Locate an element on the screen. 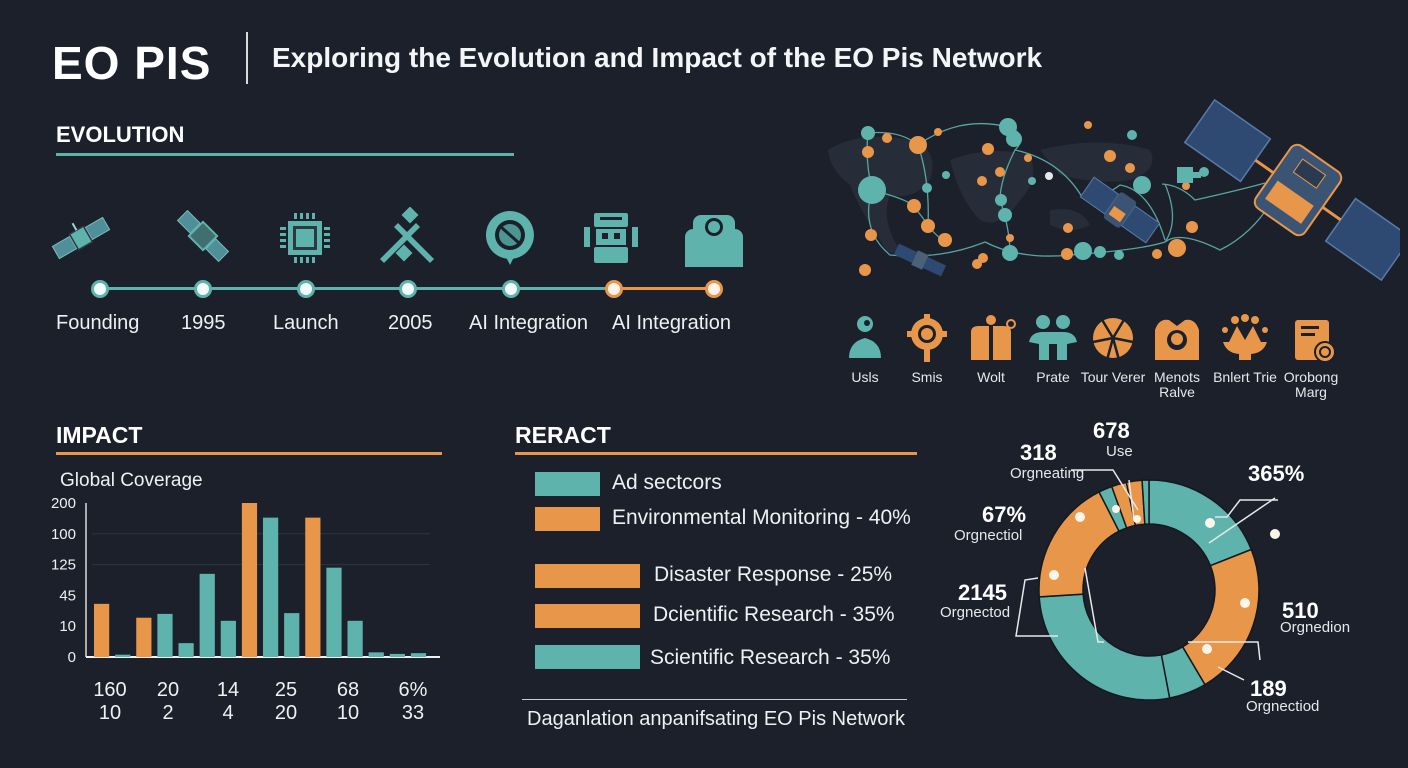 The image size is (1408, 768). y-tick-label: 0 is located at coordinates (72, 657).